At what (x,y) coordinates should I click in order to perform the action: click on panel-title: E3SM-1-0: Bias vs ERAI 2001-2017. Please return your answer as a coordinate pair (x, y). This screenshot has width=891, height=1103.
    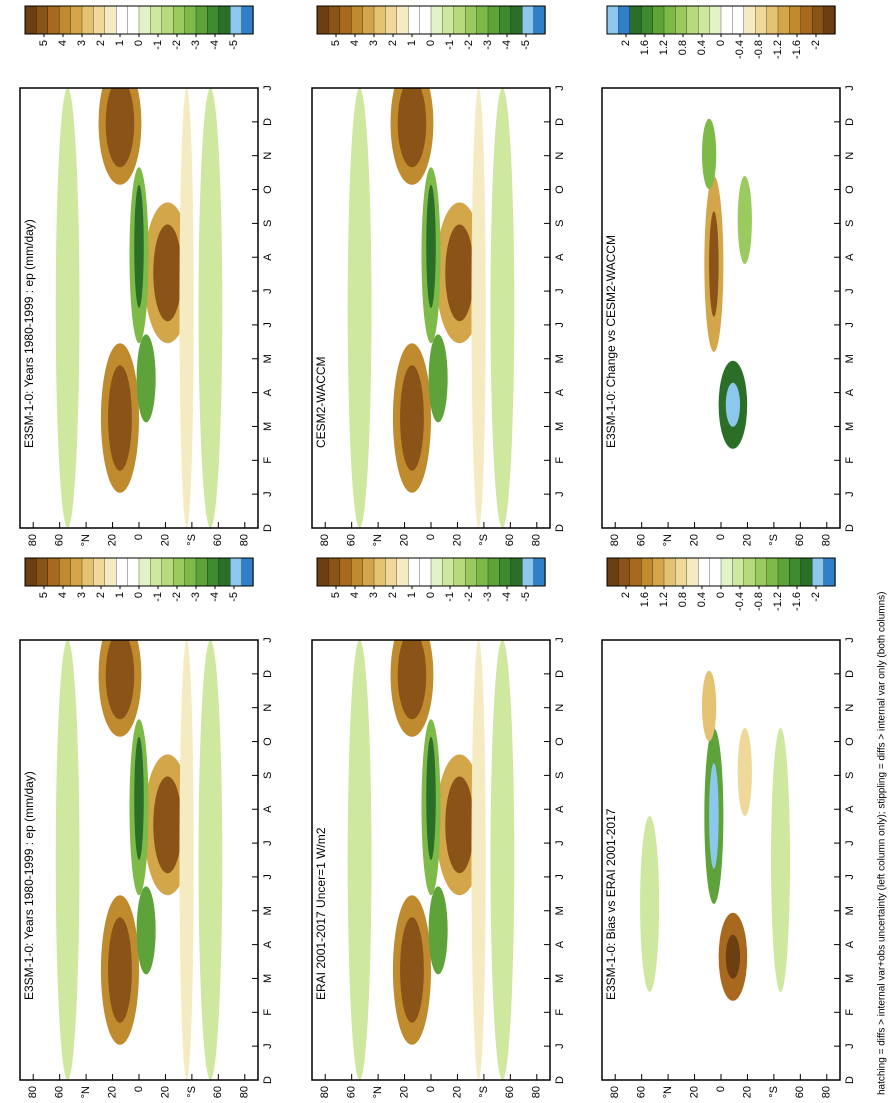
    Looking at the image, I should click on (611, 904).